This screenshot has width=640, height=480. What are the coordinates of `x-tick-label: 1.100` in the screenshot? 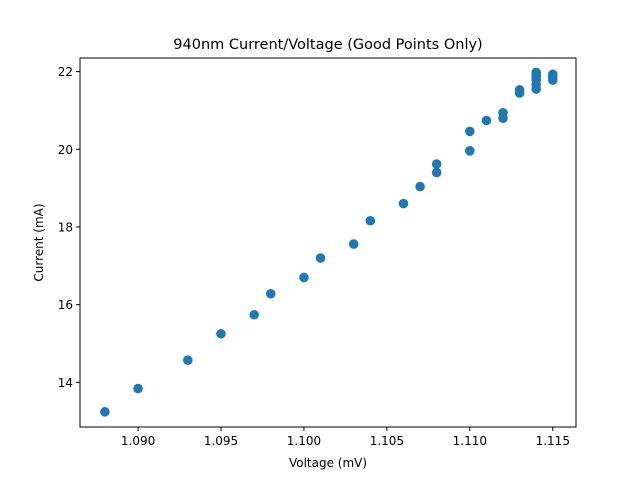 It's located at (304, 441).